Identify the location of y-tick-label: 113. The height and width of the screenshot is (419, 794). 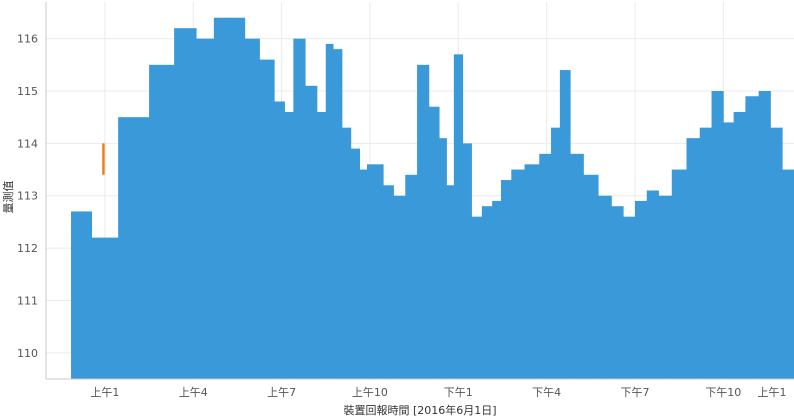
(27, 196).